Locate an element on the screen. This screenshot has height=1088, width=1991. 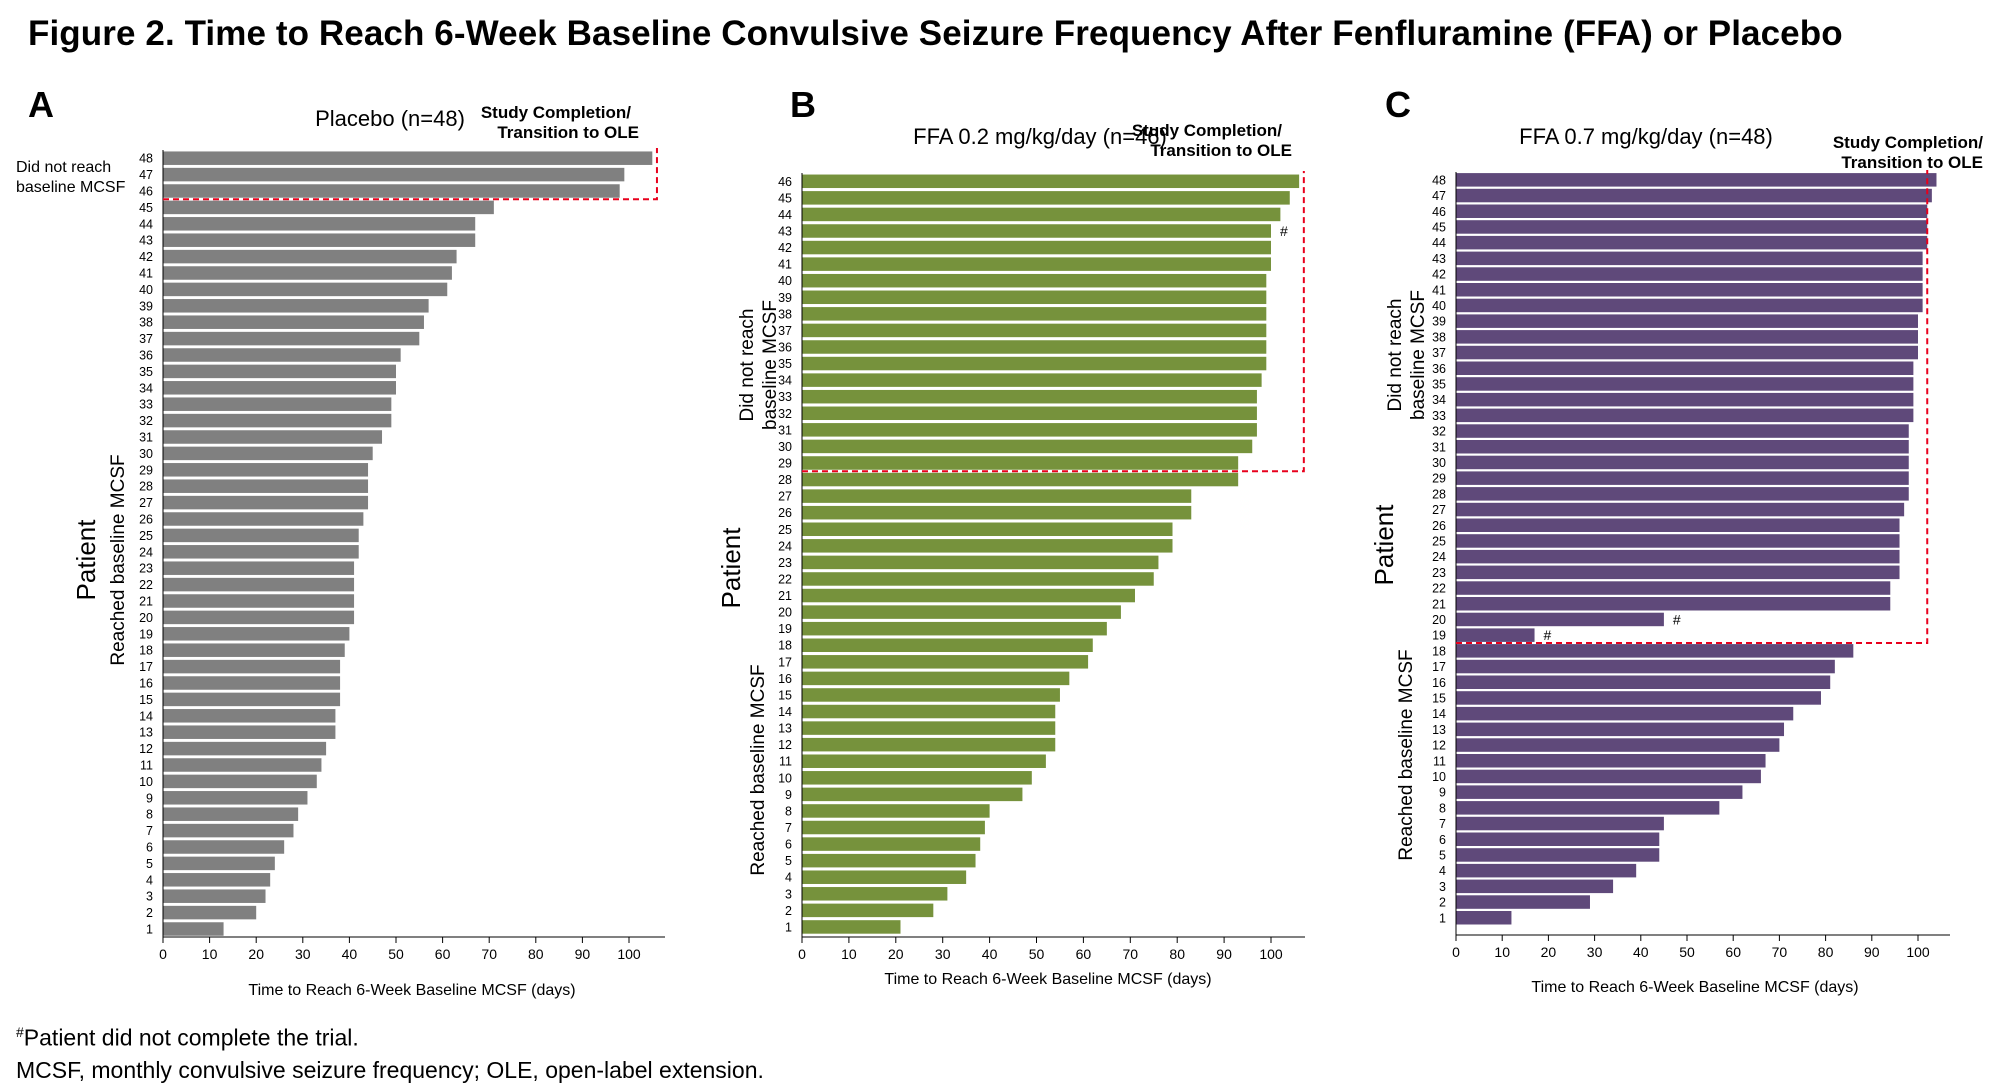
category-tick-label: 18 is located at coordinates (785, 646).